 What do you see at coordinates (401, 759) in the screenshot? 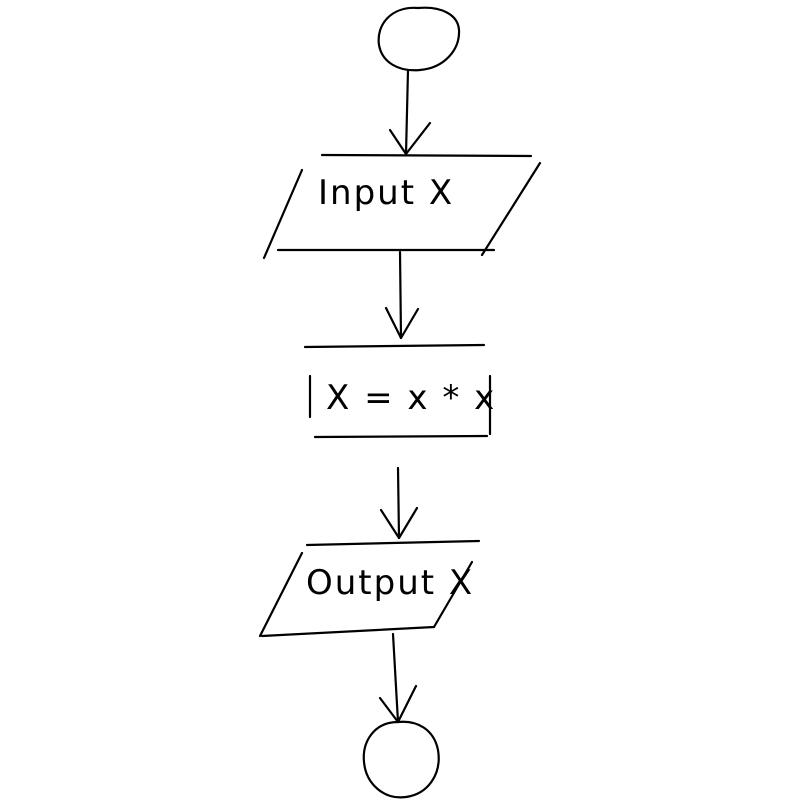
I see `end-node` at bounding box center [401, 759].